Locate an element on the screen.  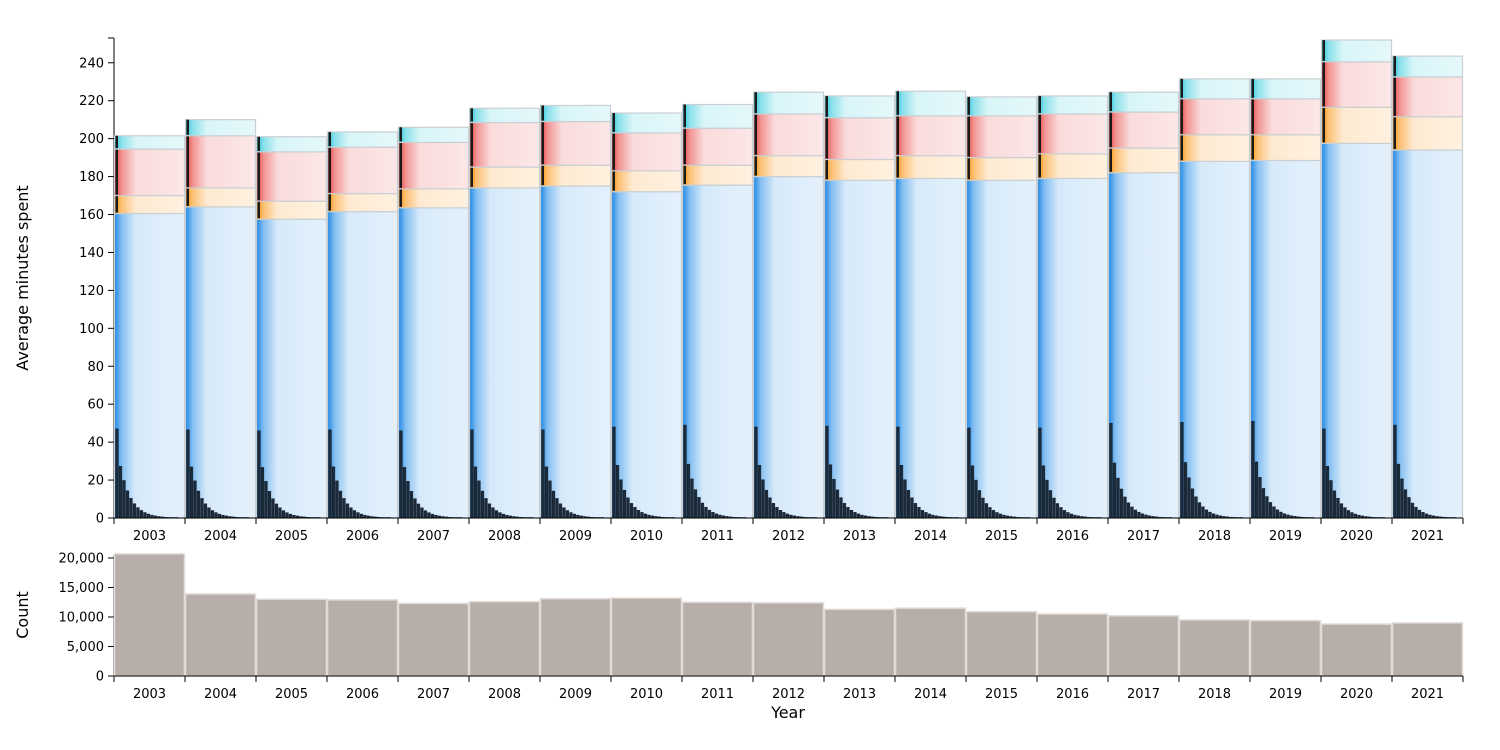
x-tick-label: 2018 is located at coordinates (1214, 536).